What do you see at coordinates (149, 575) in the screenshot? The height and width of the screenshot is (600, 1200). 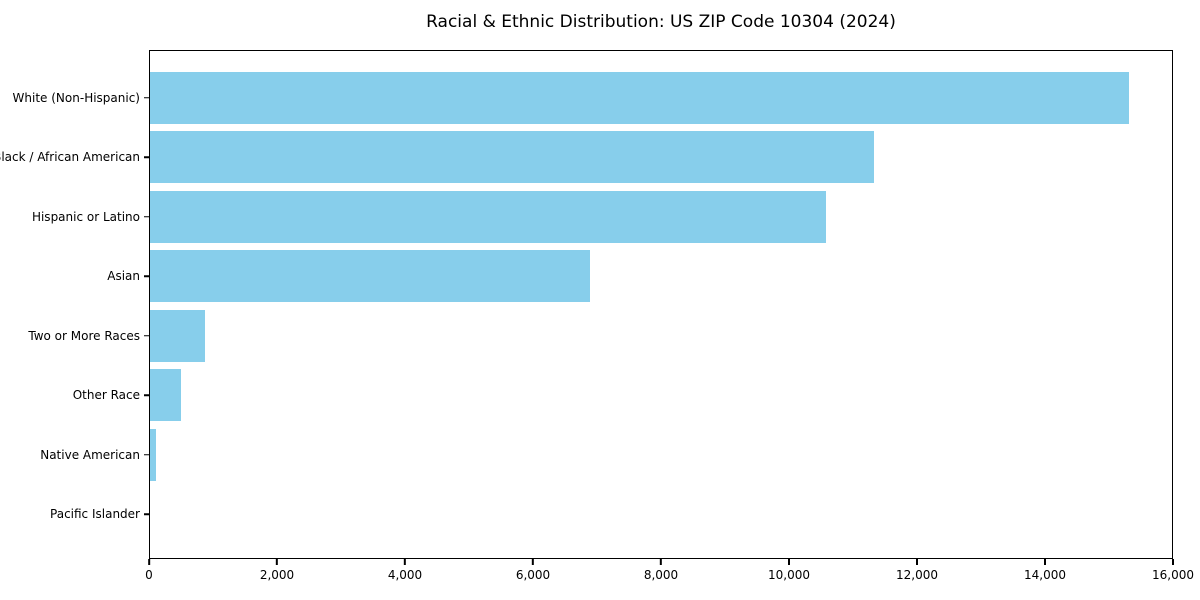 I see `x-axis-tick-label: 0` at bounding box center [149, 575].